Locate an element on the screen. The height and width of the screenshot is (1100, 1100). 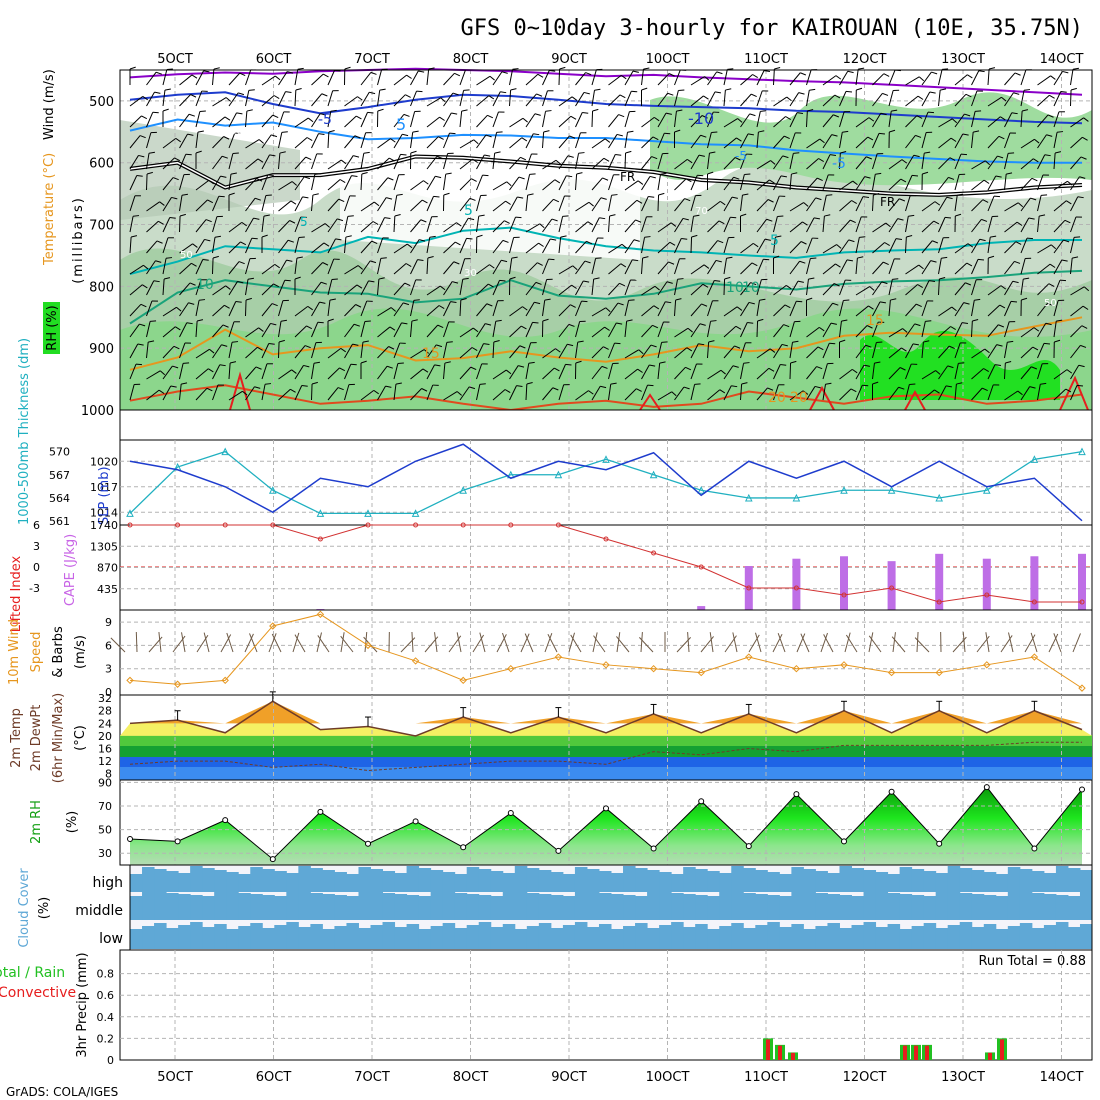
wind-marker is located at coordinates (1034, 657).